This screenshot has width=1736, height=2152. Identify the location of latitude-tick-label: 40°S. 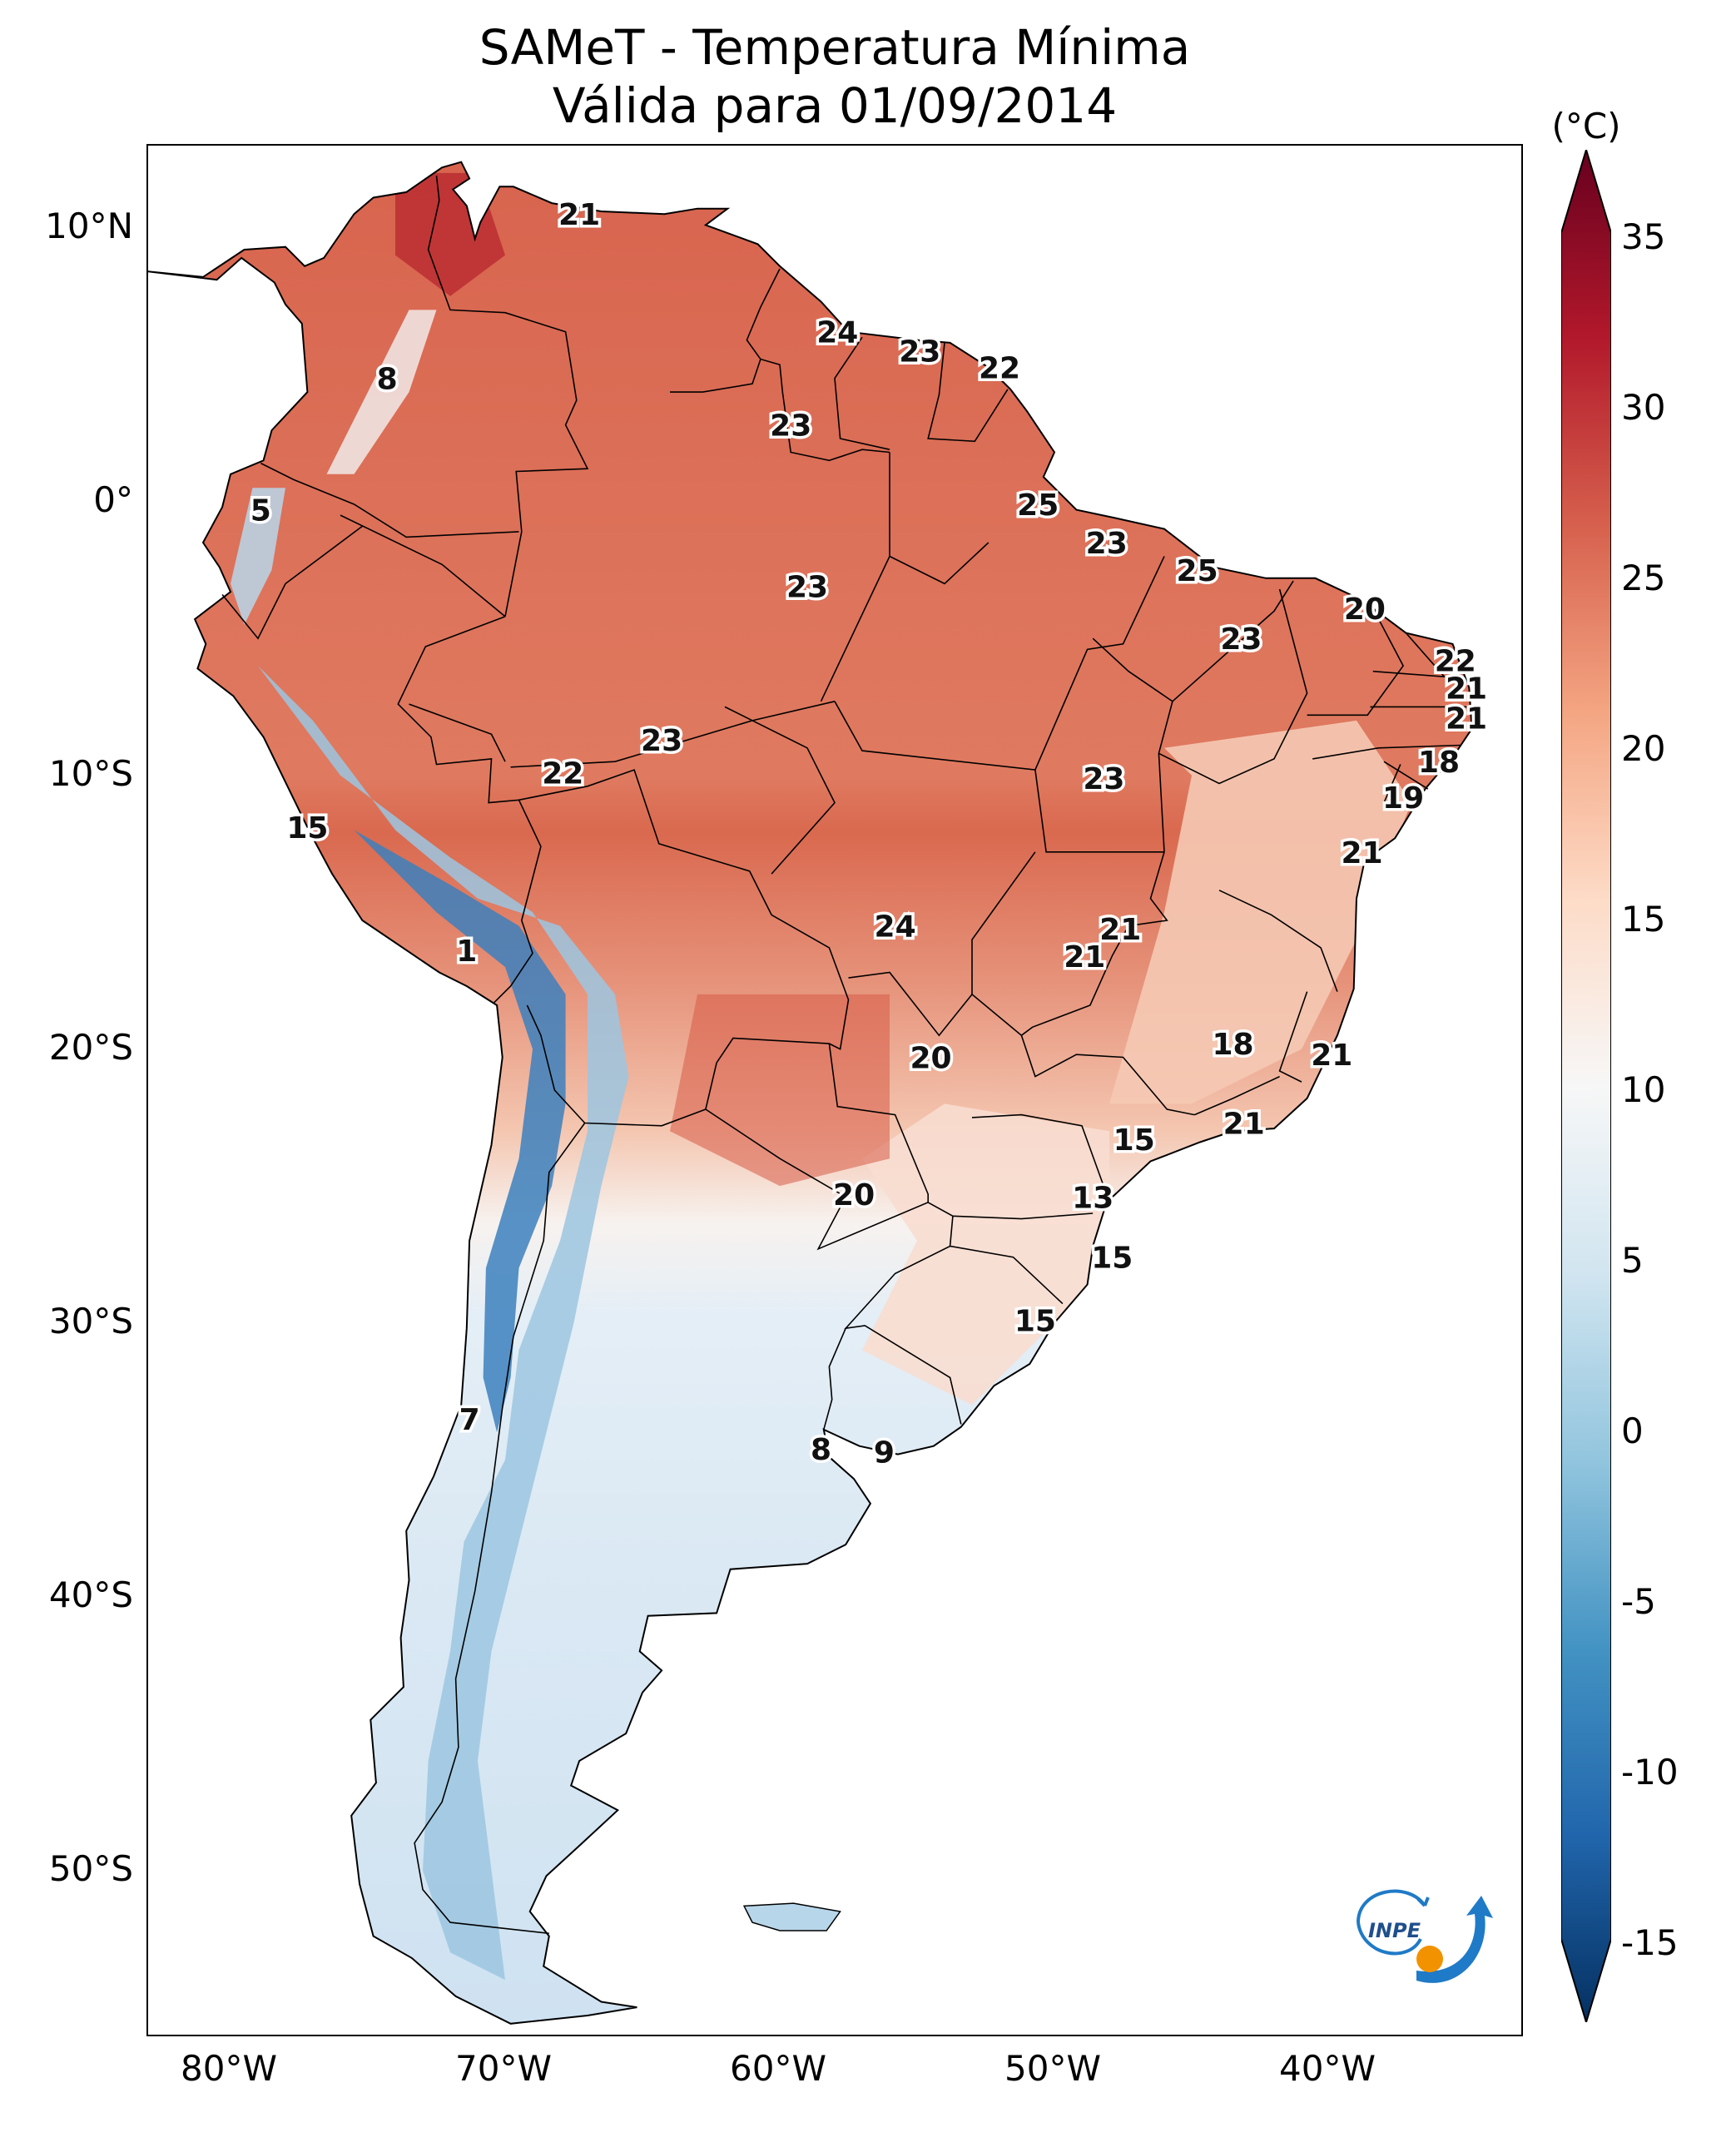
(90, 1594).